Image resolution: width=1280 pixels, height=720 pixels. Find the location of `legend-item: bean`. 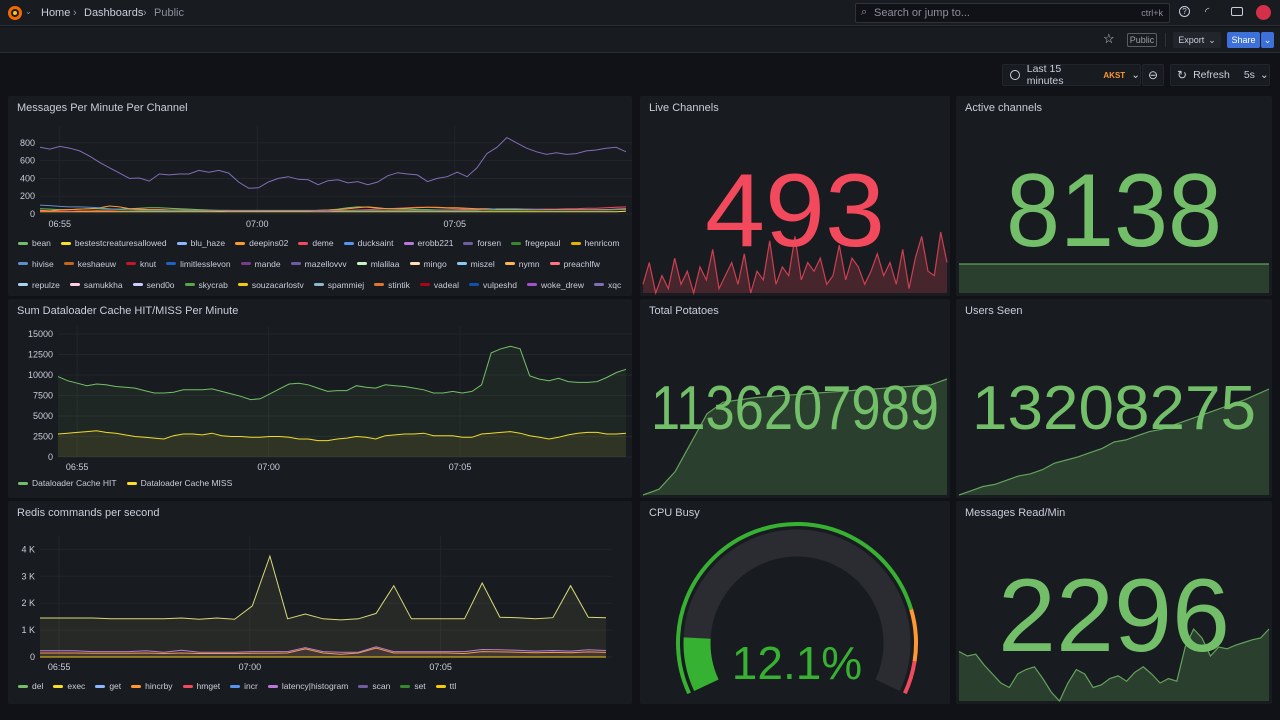

legend-item: bean is located at coordinates (34, 243).